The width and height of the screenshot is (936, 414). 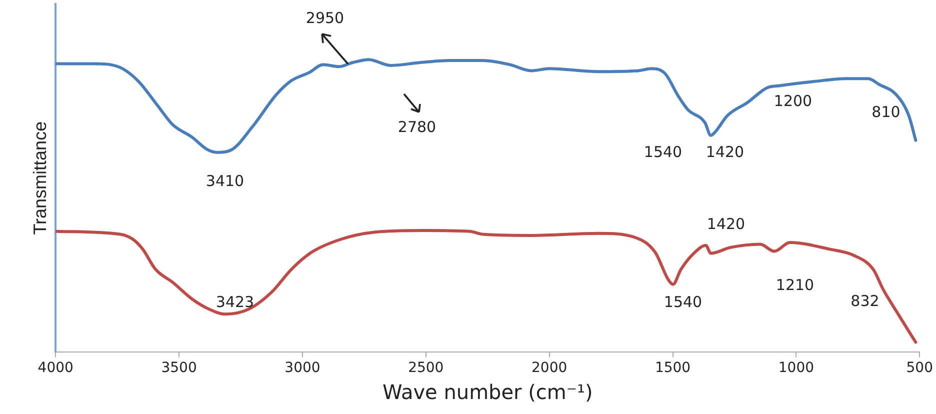 I want to click on text: 2950, so click(x=325, y=18).